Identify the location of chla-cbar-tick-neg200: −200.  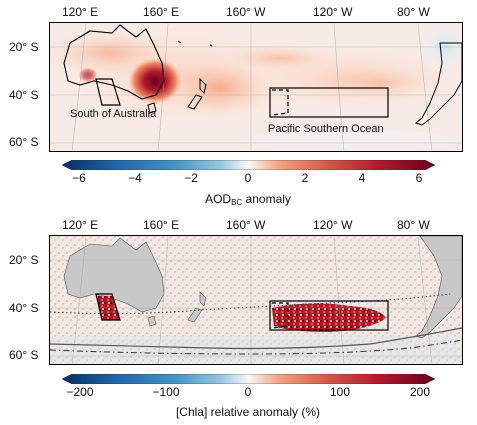
(80, 392).